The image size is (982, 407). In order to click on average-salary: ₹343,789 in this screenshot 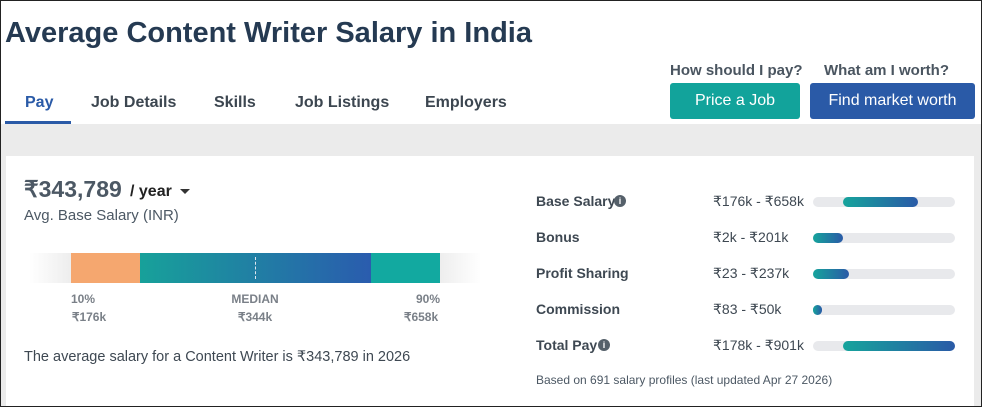, I will do `click(73, 189)`.